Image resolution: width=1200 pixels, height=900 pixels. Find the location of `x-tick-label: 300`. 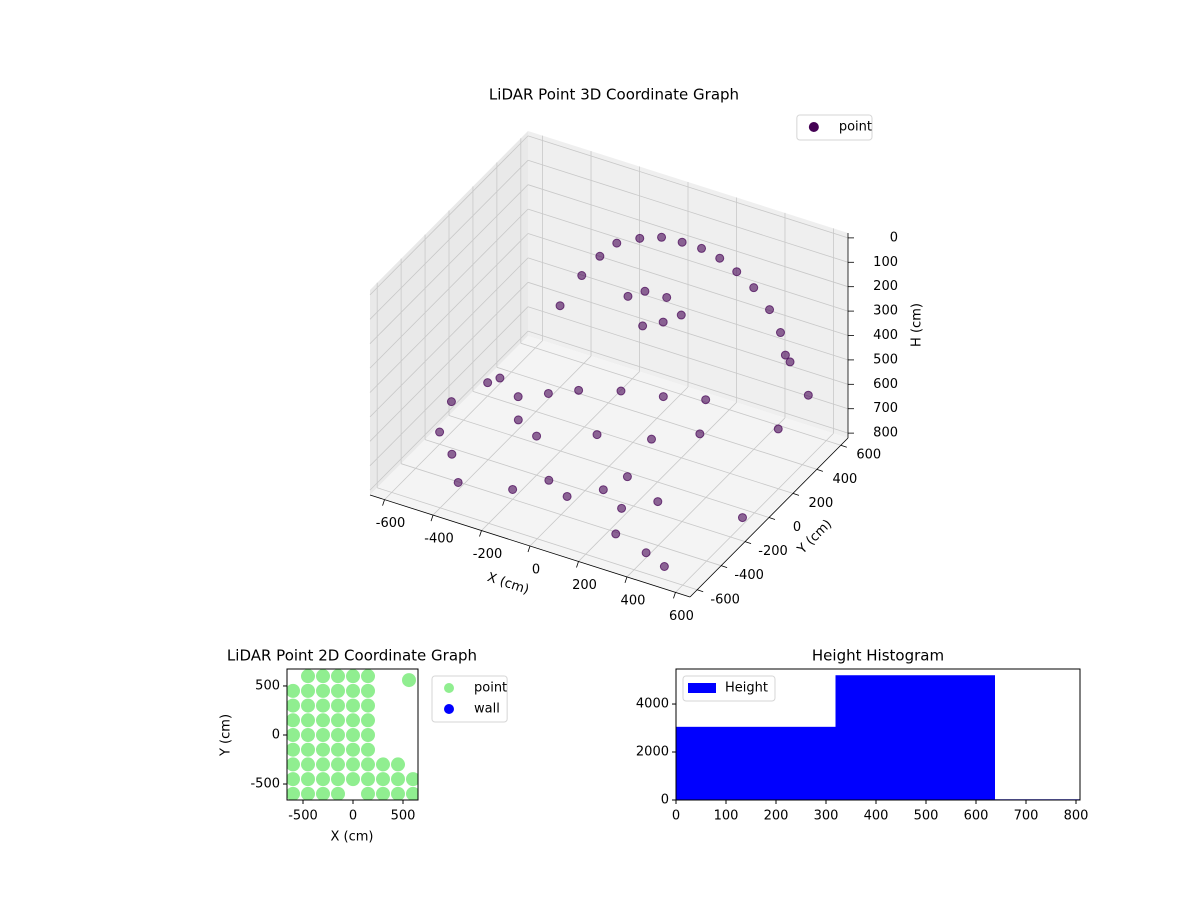

x-tick-label: 300 is located at coordinates (826, 816).